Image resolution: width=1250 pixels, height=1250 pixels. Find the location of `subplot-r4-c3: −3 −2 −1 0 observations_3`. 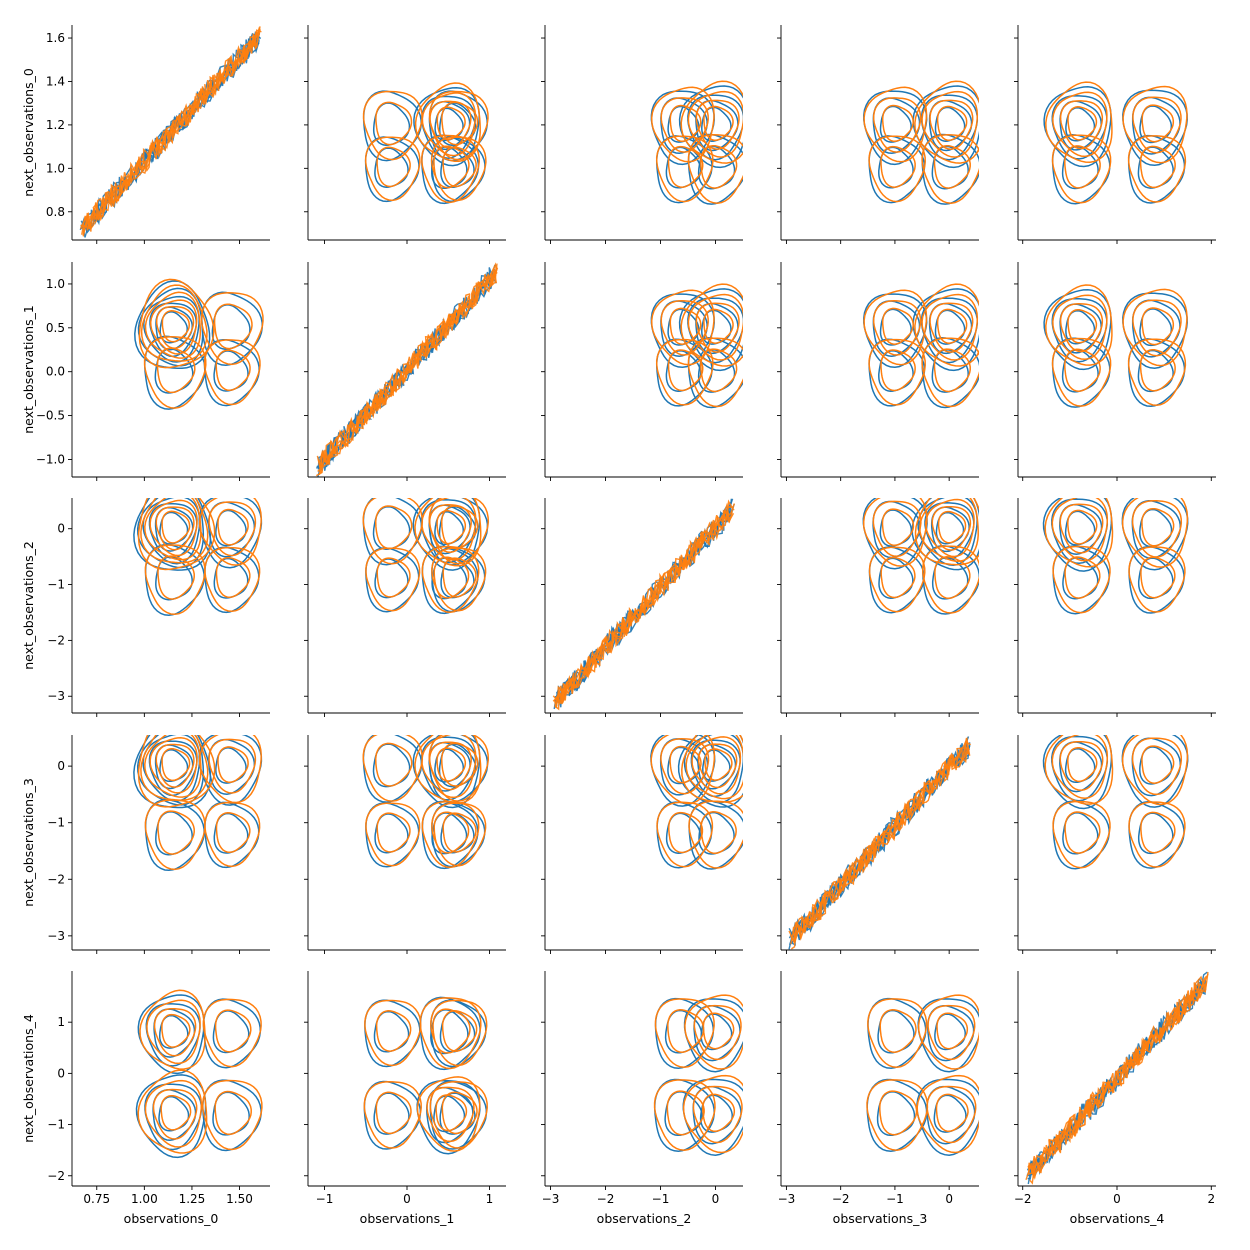

subplot-r4-c3: −3 −2 −1 0 observations_3 is located at coordinates (878, 1098).